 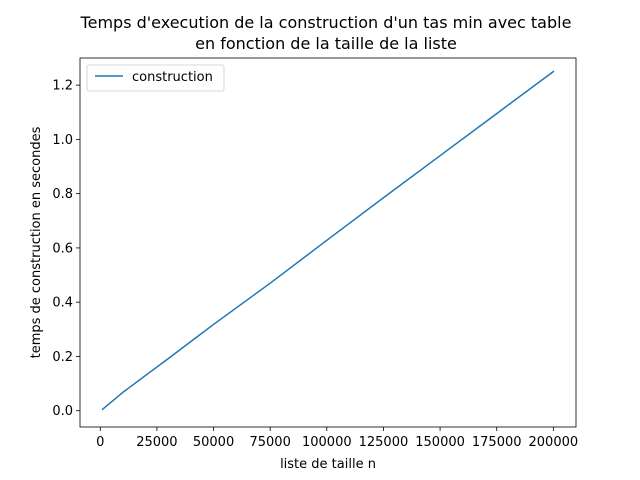 What do you see at coordinates (62, 140) in the screenshot?
I see `y-tick-label: 1.0` at bounding box center [62, 140].